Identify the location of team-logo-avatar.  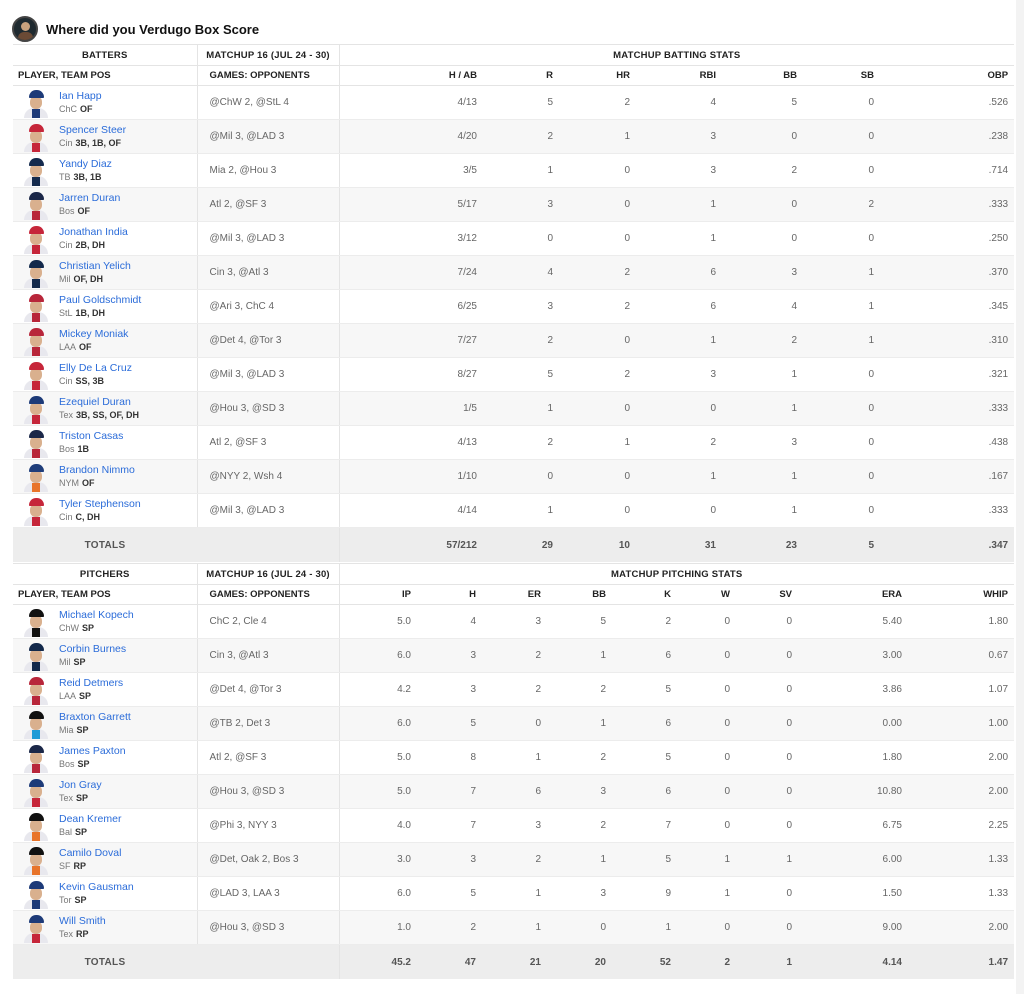
(25, 29).